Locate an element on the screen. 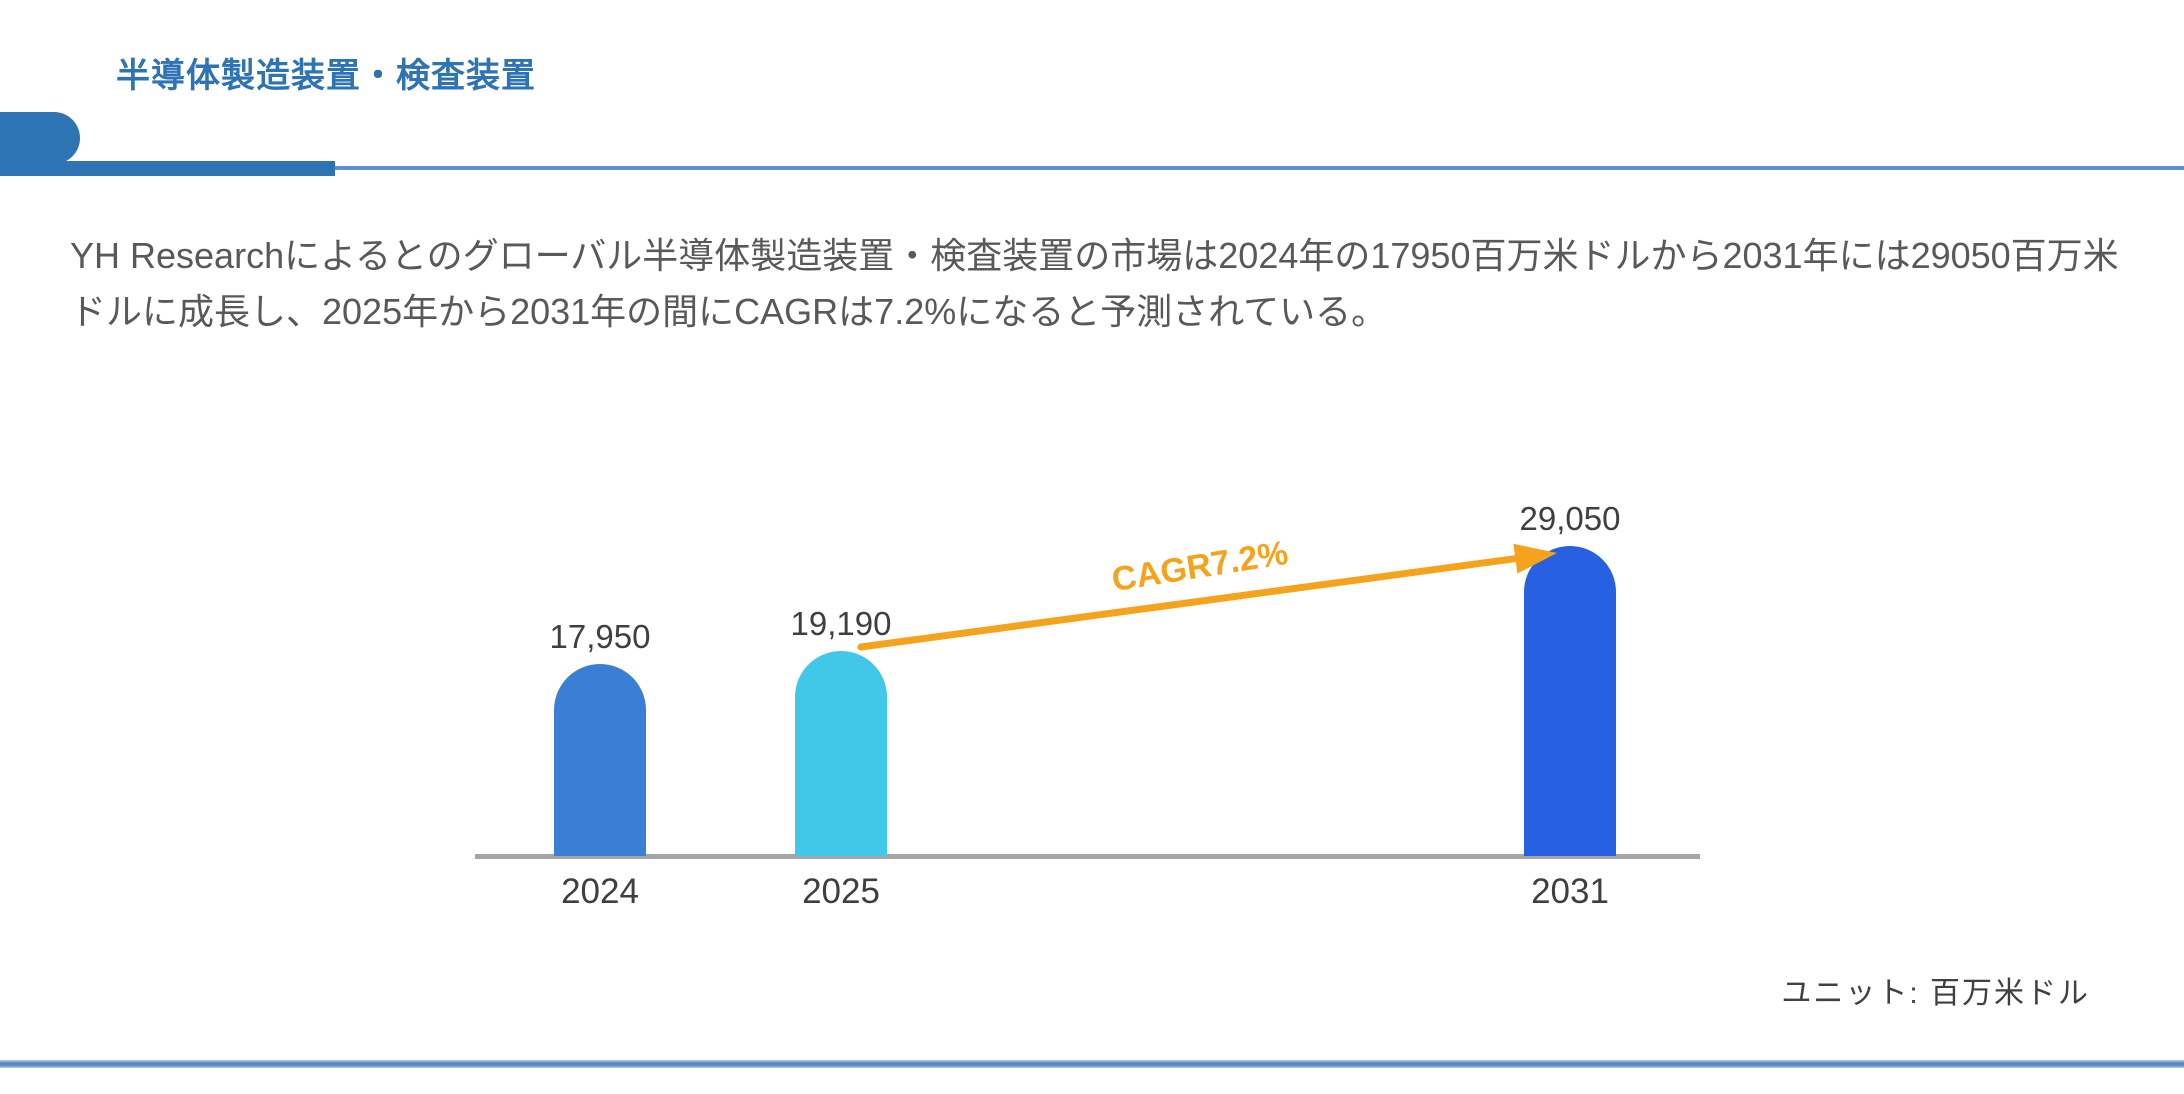 The width and height of the screenshot is (2184, 1094). cagr-label: CAGR7.2% is located at coordinates (1200, 566).